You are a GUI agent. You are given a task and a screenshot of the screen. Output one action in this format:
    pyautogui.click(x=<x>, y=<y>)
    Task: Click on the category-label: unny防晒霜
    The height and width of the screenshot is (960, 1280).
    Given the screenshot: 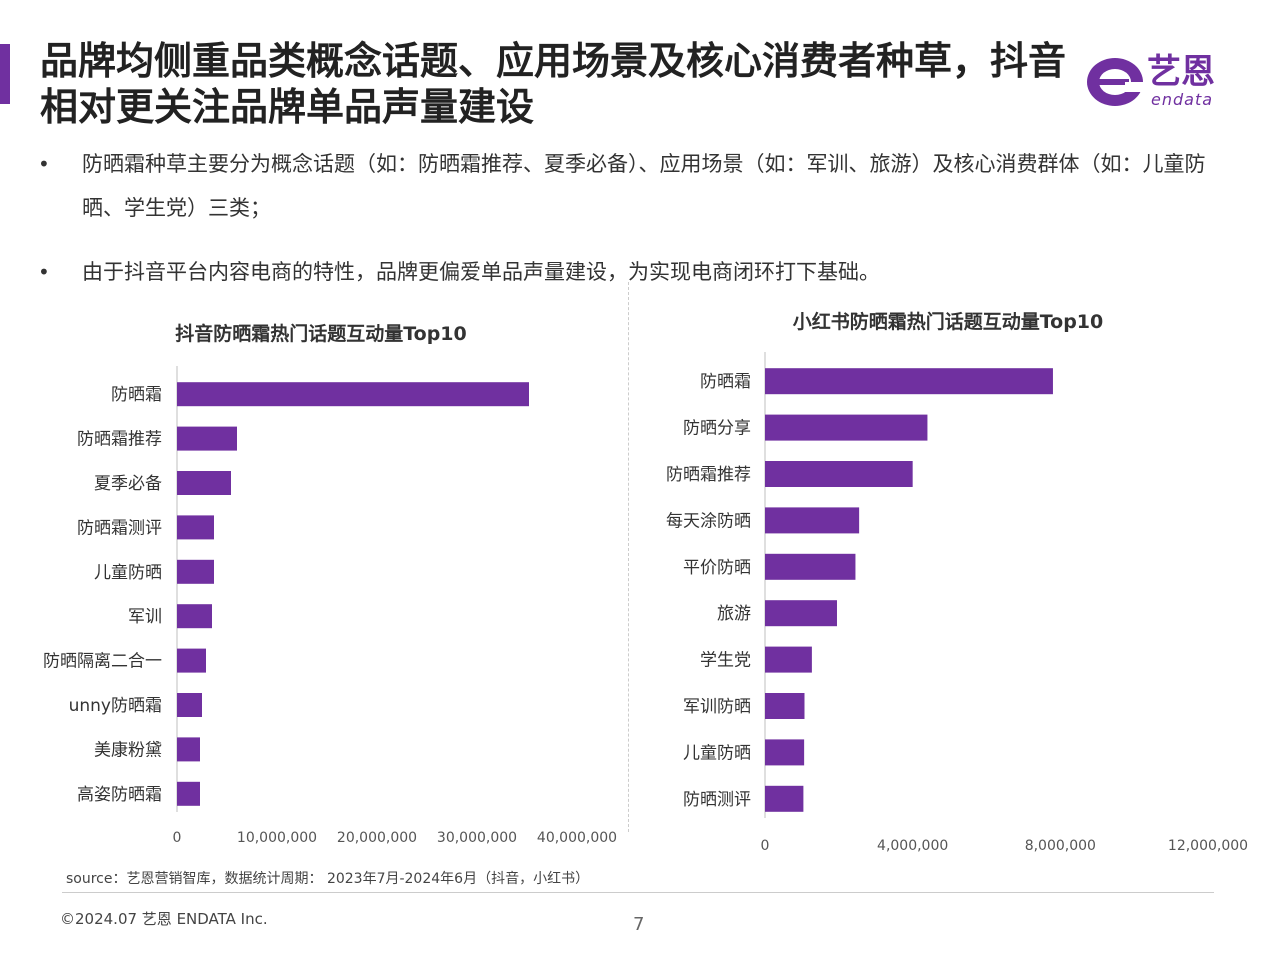 What is the action you would take?
    pyautogui.click(x=115, y=706)
    